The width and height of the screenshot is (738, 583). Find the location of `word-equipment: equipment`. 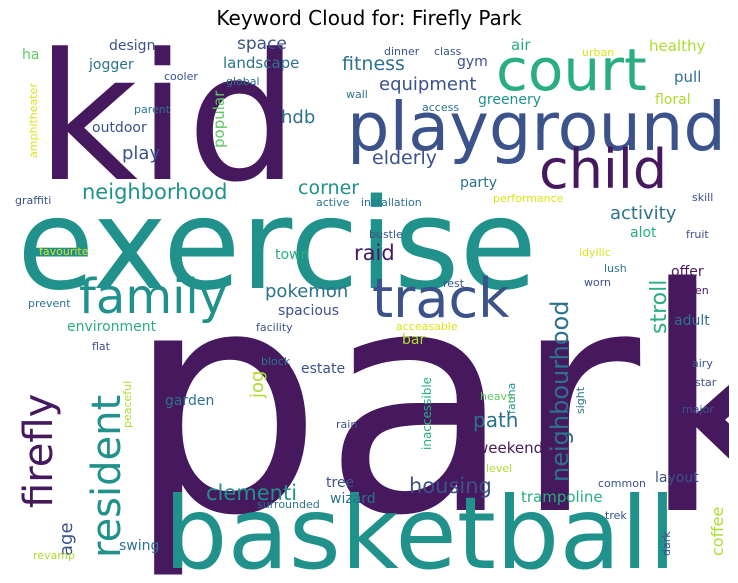

word-equipment: equipment is located at coordinates (428, 84).